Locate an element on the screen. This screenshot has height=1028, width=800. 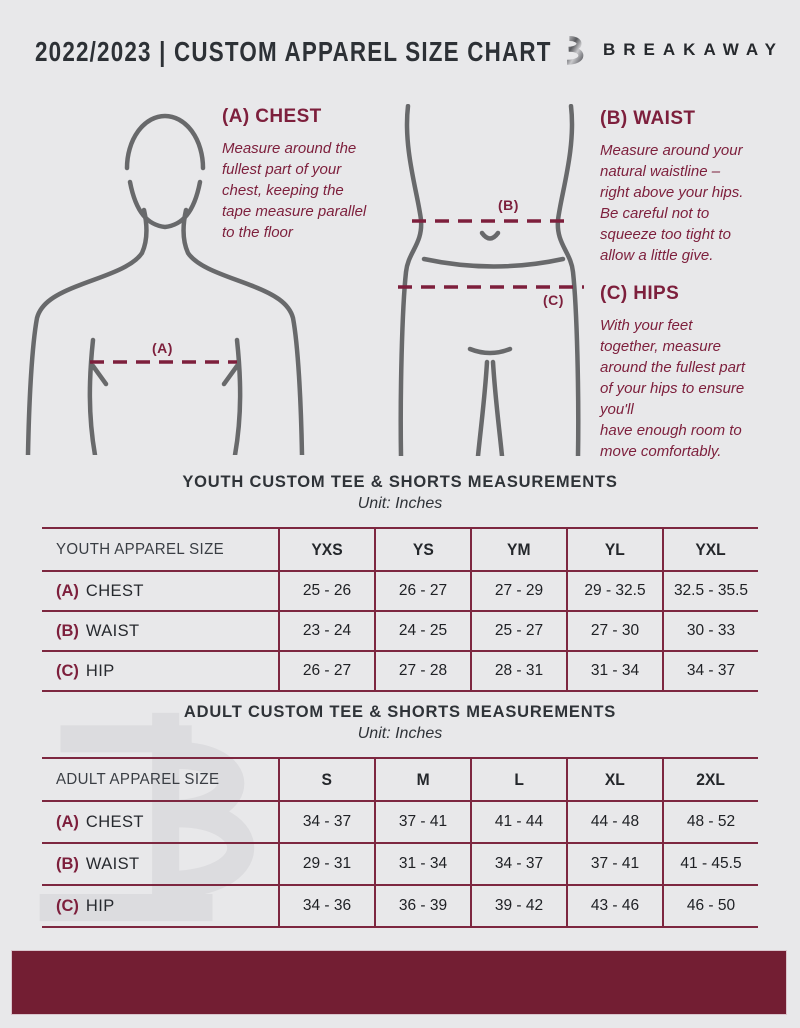
chest-heading: (A) CHEST is located at coordinates (272, 116).